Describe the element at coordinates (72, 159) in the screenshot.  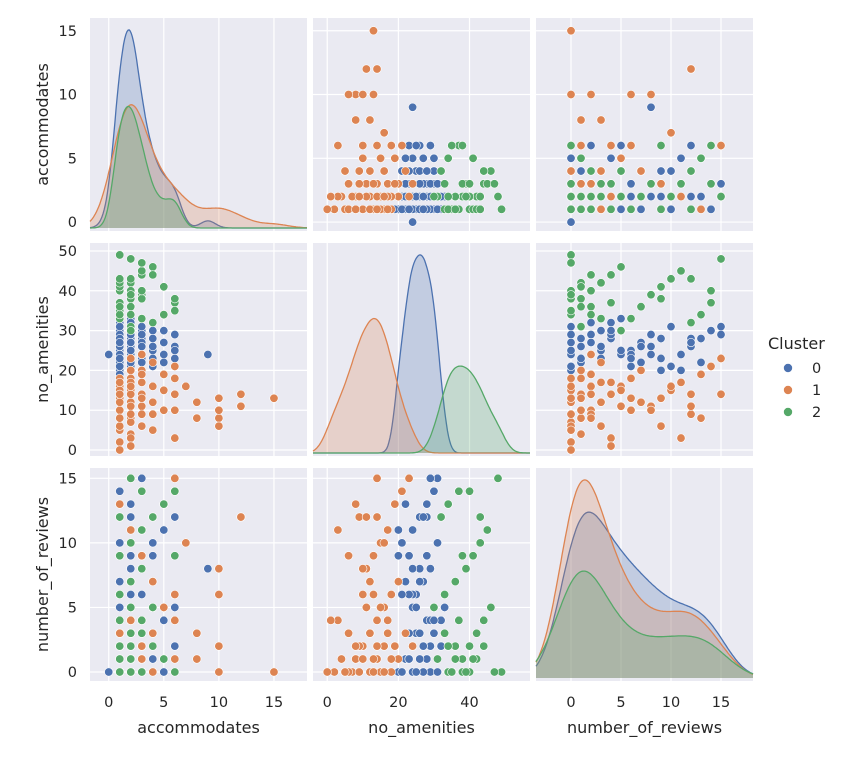
I see `y-tick-label: 5` at that location.